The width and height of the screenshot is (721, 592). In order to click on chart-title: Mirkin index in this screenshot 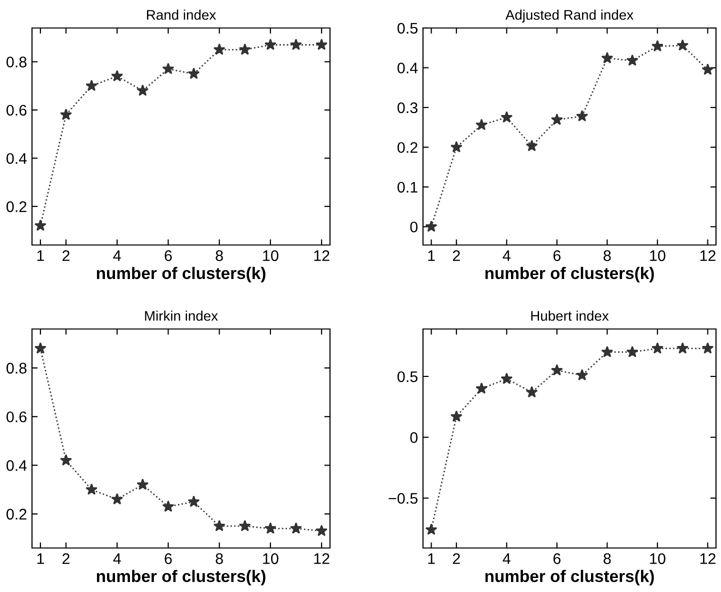, I will do `click(181, 315)`.